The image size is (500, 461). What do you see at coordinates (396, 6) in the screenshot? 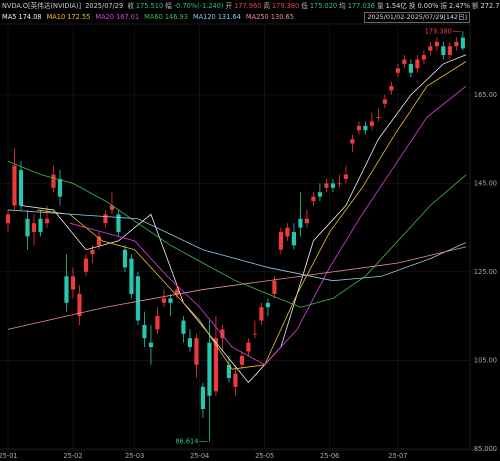
I see `info-value: 1.54亿` at bounding box center [396, 6].